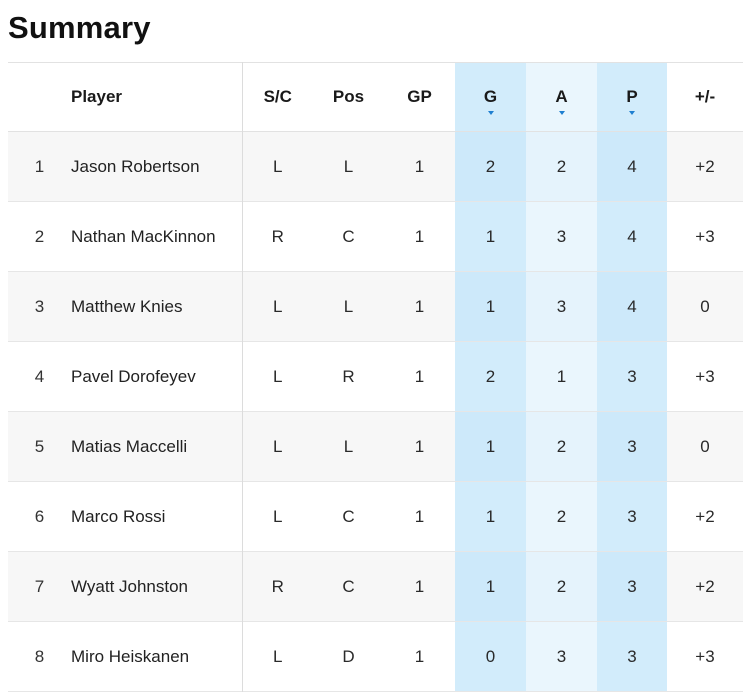 Image resolution: width=743 pixels, height=692 pixels. I want to click on rank-cell: 6, so click(39, 516).